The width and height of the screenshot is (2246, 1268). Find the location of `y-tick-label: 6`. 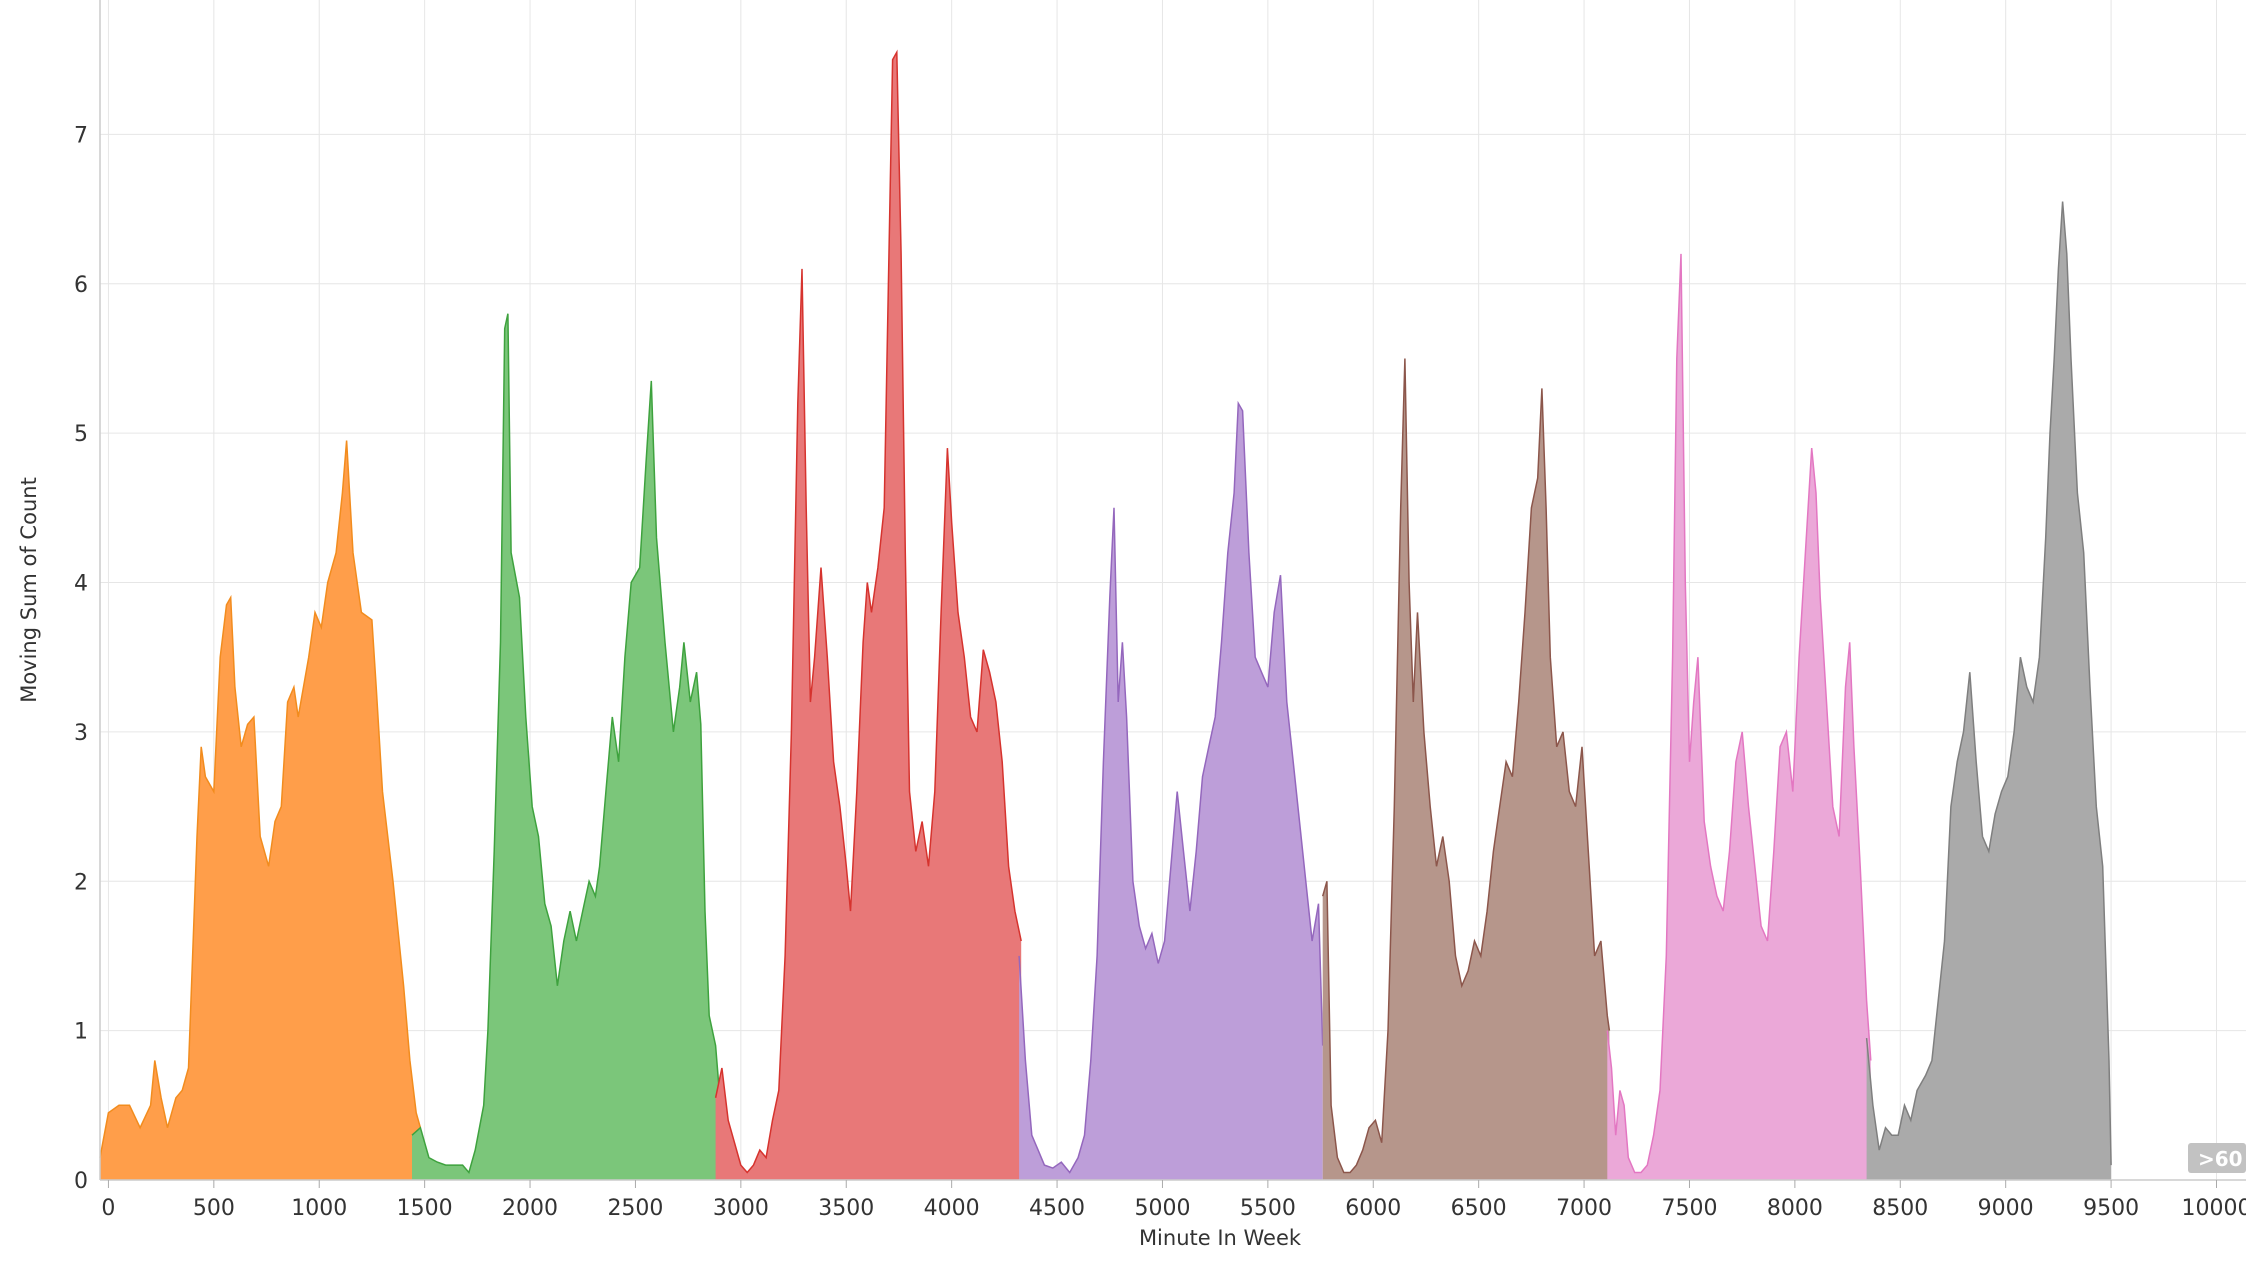

y-tick-label: 6 is located at coordinates (81, 285).